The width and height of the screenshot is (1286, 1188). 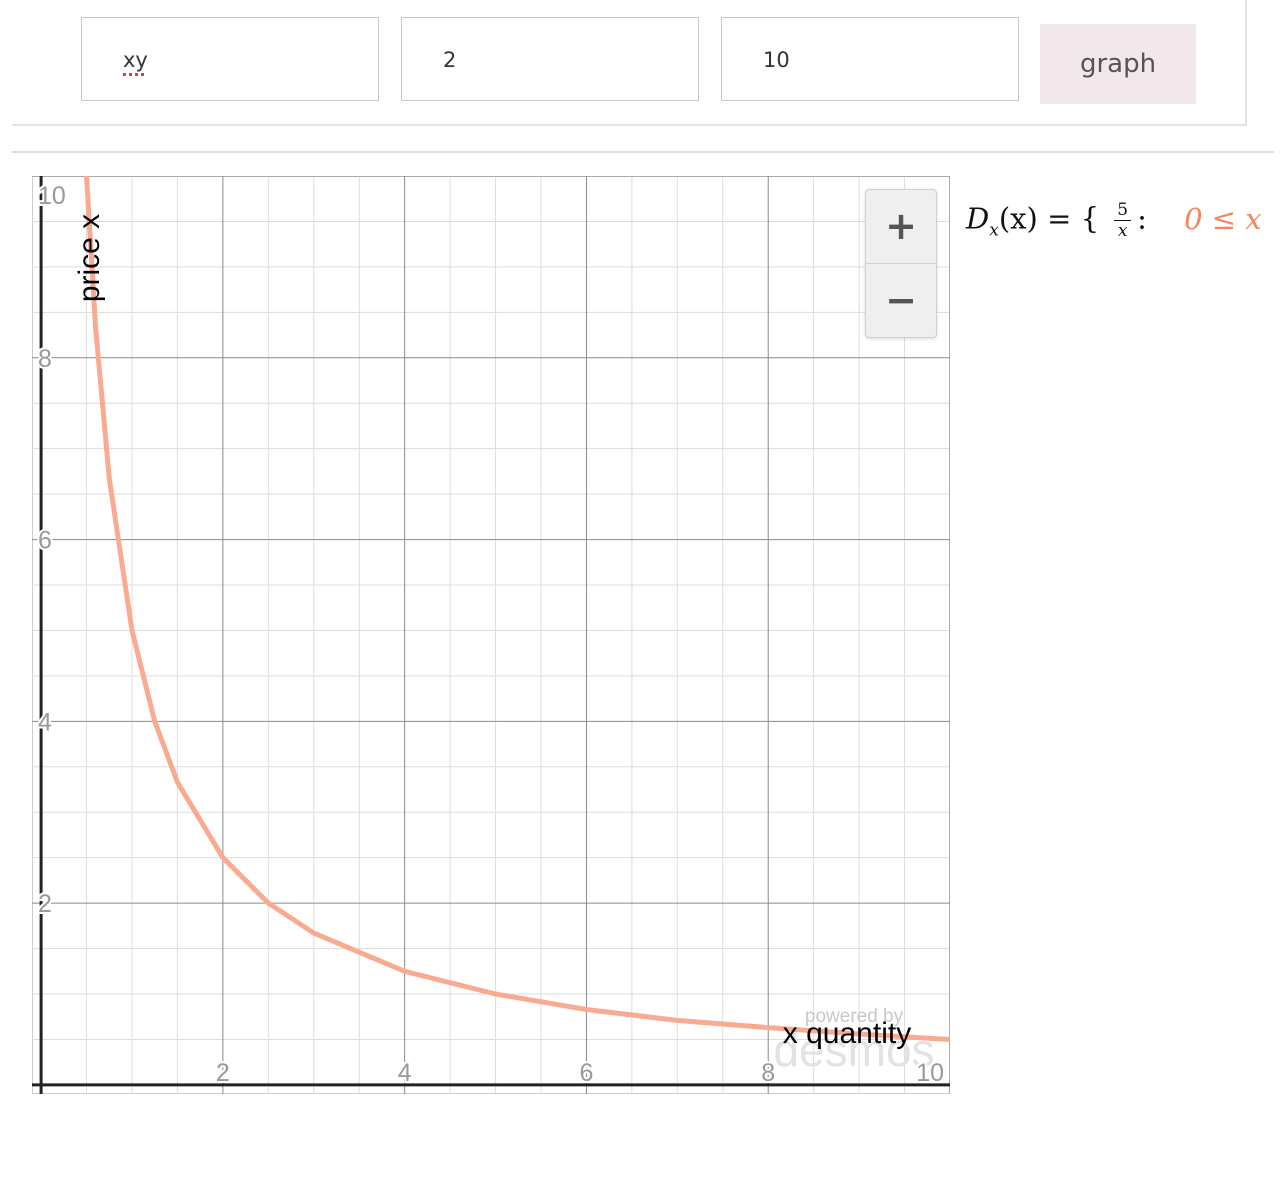 What do you see at coordinates (1123, 210) in the screenshot?
I see `formula-numerator: 5` at bounding box center [1123, 210].